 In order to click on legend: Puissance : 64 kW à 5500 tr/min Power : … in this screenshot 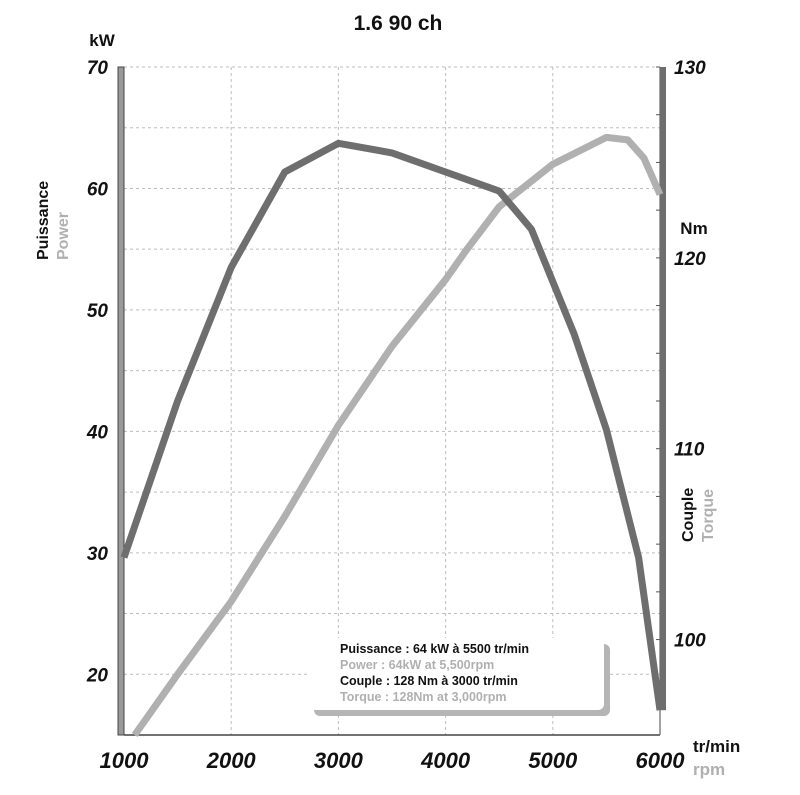, I will do `click(459, 677)`.